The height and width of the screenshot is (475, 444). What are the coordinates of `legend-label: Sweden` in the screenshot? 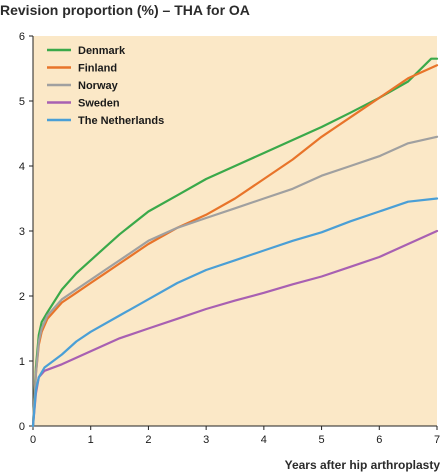 It's located at (99, 104).